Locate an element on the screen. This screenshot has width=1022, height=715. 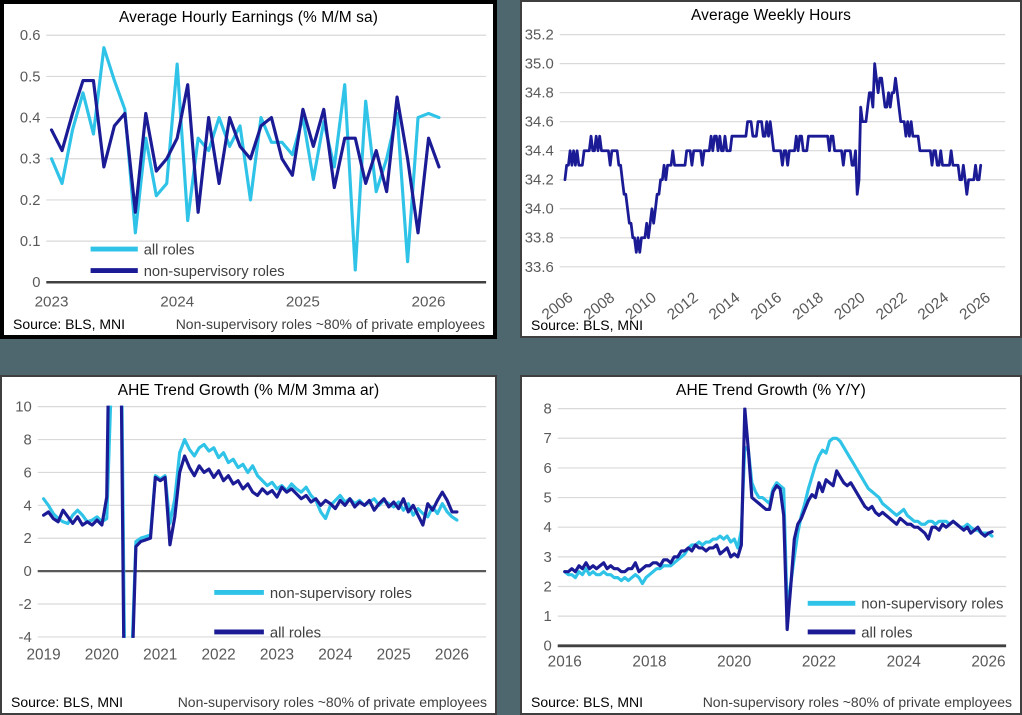
chart-title: AHE Trend Growth (% M/M 3mma ar) is located at coordinates (248, 390).